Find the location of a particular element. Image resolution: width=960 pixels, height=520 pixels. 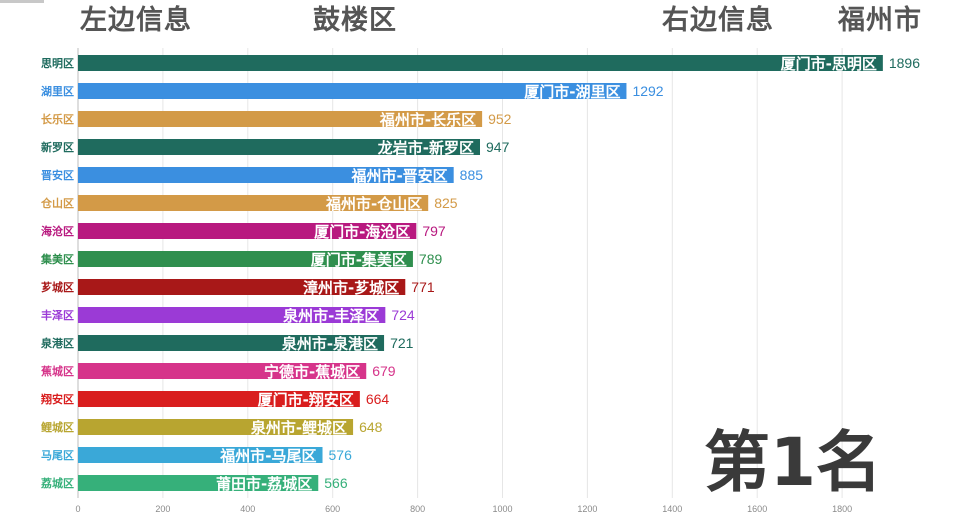

value-label: 797 is located at coordinates (434, 231).